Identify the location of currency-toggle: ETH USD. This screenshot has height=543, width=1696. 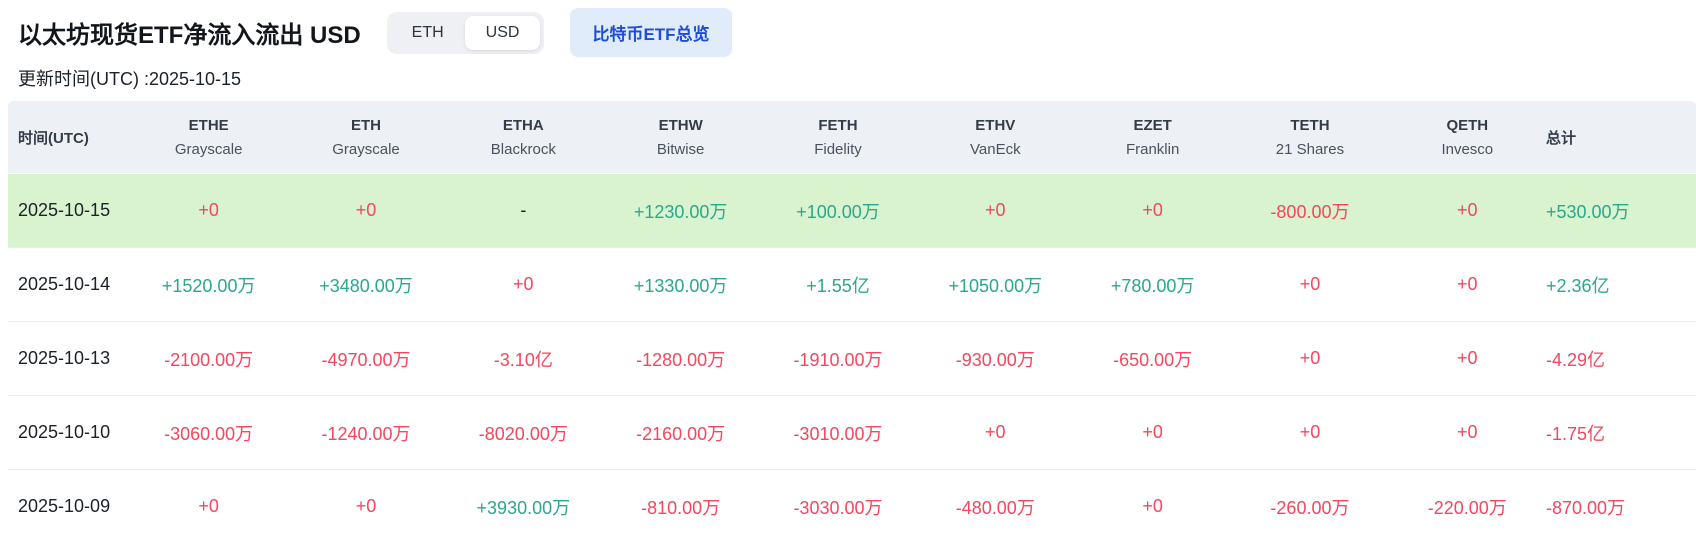
(465, 32).